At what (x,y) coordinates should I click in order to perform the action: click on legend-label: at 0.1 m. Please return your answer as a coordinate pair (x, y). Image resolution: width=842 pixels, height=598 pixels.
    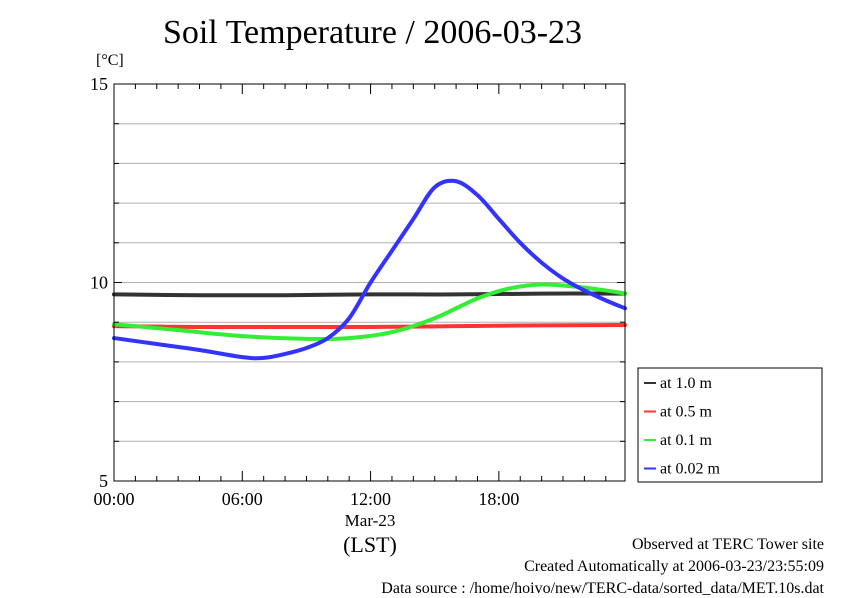
    Looking at the image, I should click on (686, 440).